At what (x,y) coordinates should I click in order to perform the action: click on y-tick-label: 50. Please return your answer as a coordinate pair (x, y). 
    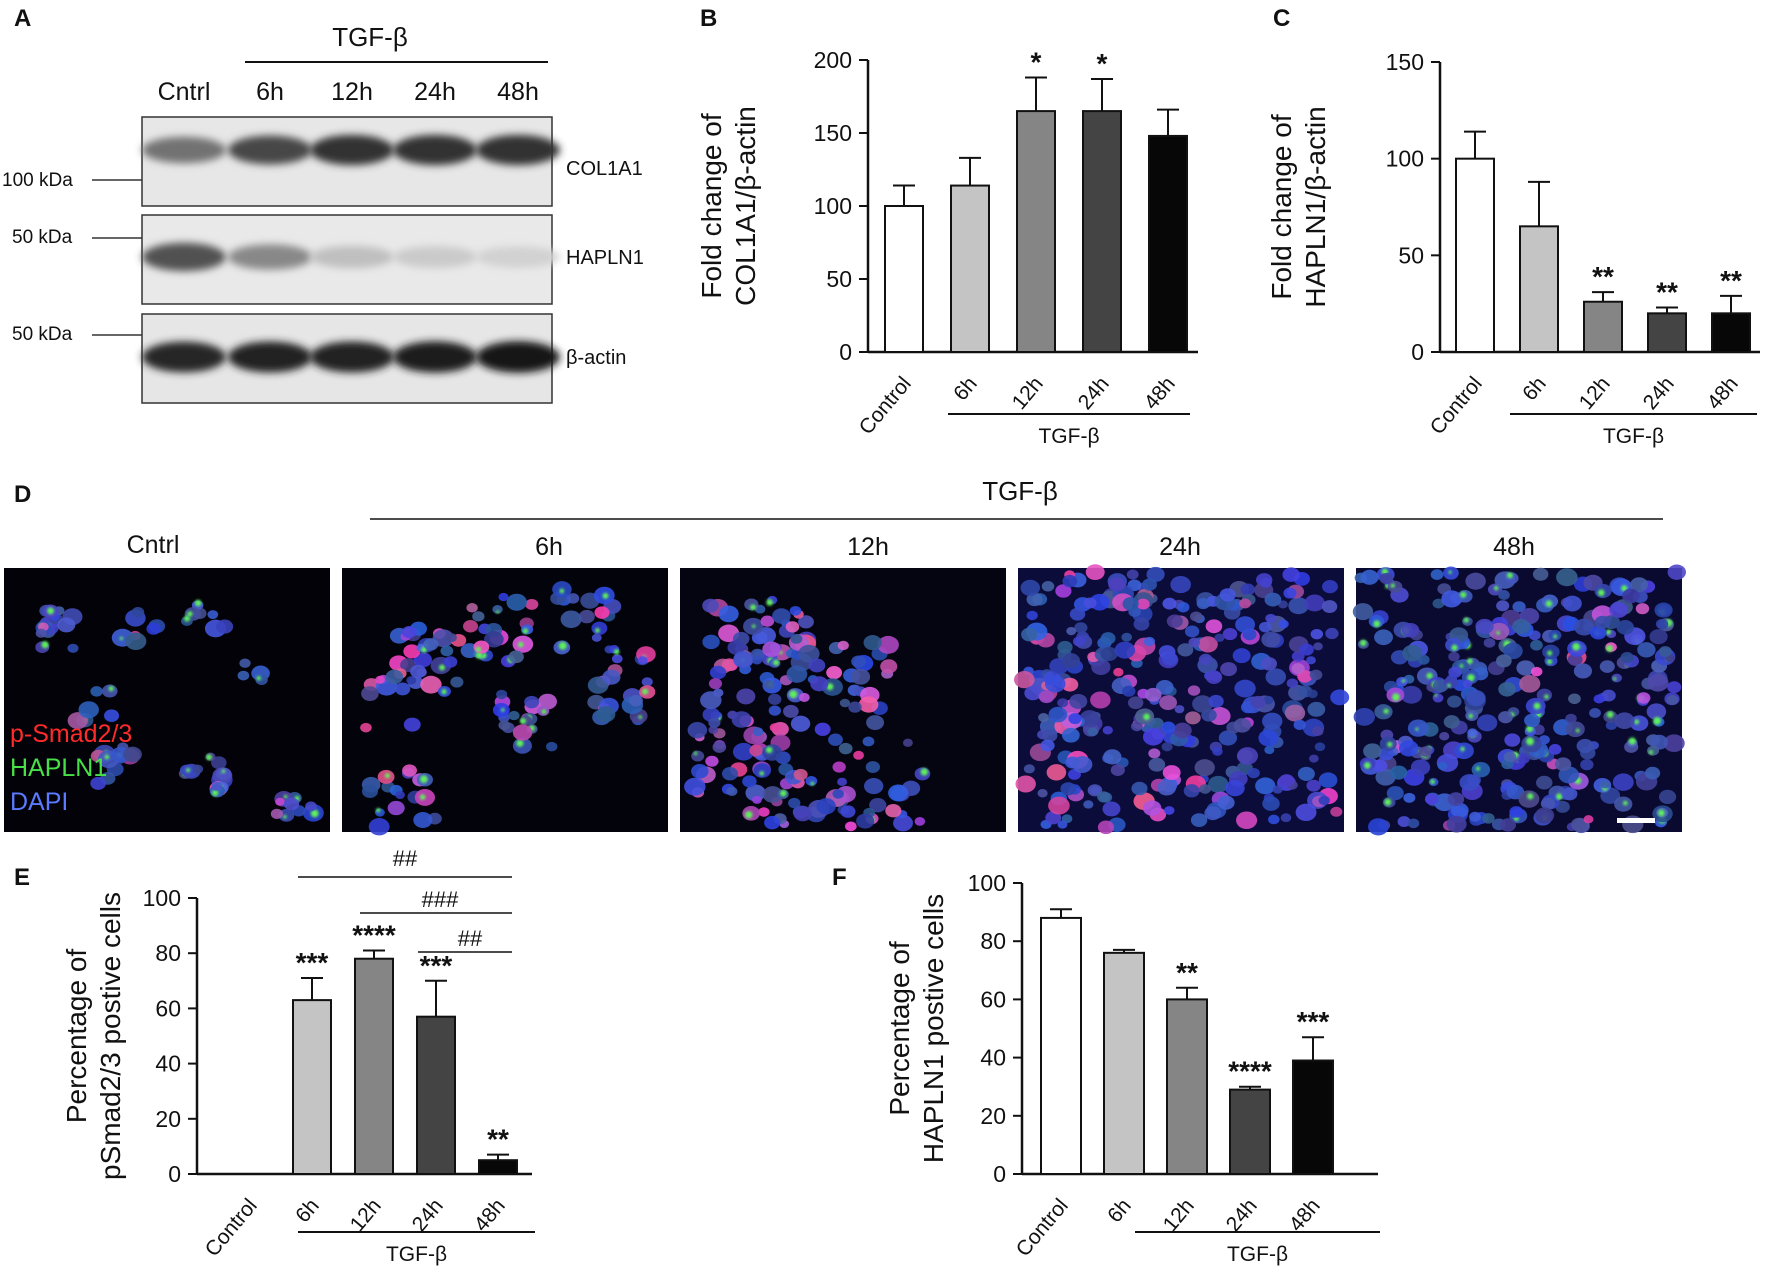
    Looking at the image, I should click on (1411, 255).